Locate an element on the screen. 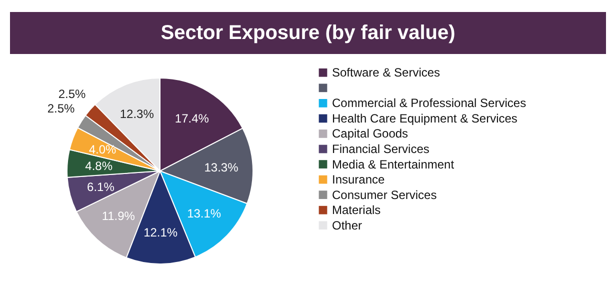 The height and width of the screenshot is (286, 614). data-label: 17.4% is located at coordinates (192, 119).